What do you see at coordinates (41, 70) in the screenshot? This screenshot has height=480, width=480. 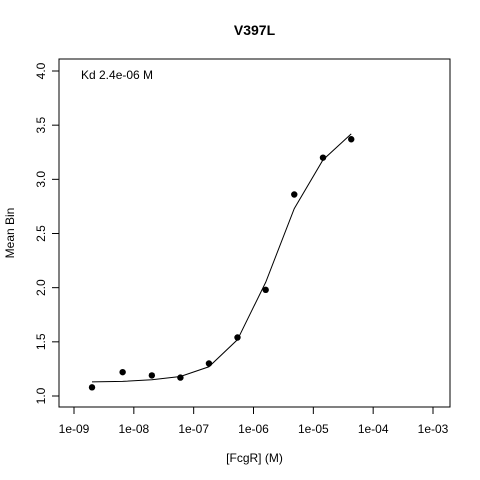 I see `y-tick-label: 4.0` at bounding box center [41, 70].